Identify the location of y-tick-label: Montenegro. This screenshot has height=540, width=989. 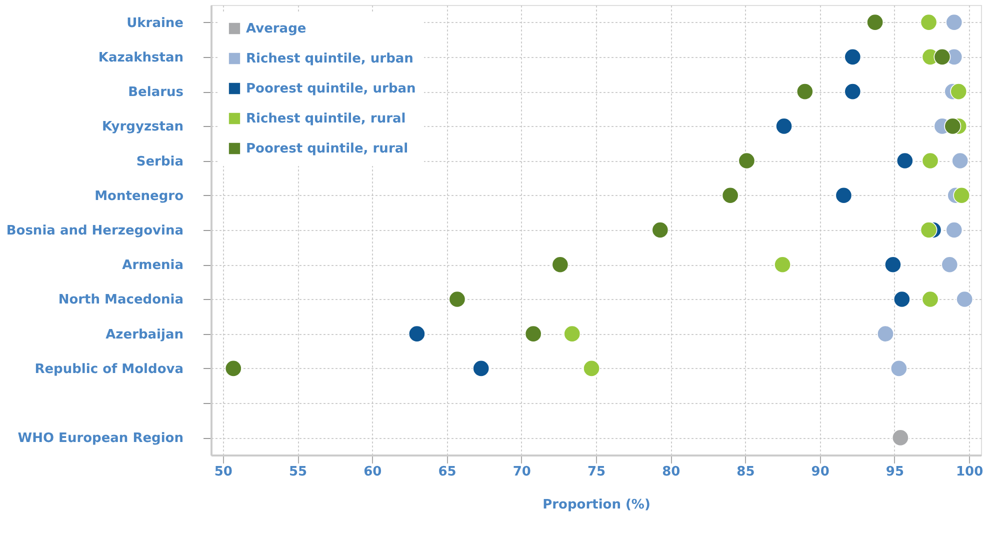
(139, 196).